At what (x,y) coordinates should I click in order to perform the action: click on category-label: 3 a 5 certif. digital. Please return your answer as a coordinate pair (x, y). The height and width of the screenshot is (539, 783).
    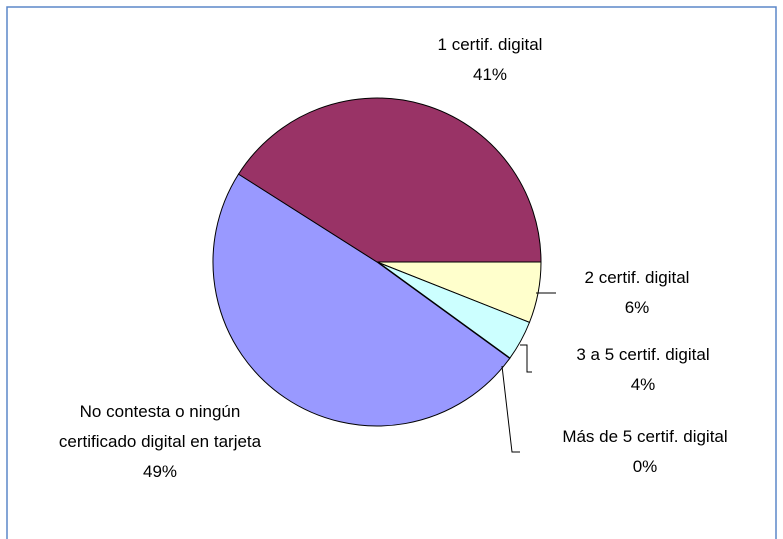
    Looking at the image, I should click on (643, 354).